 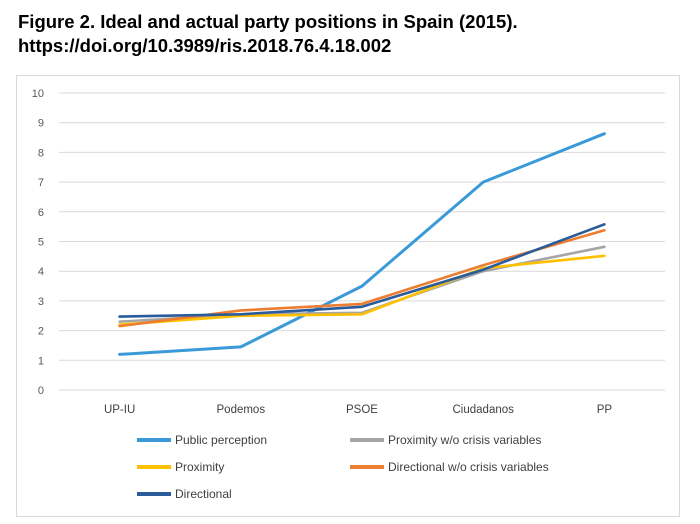 I want to click on legend-item: Proximity, so click(x=180, y=467).